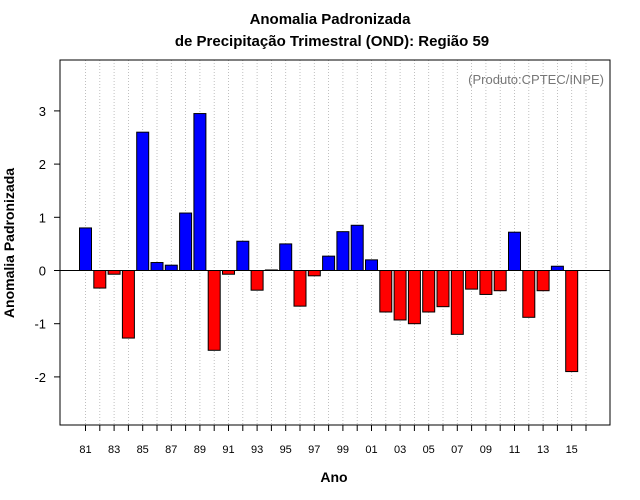 The width and height of the screenshot is (640, 500). What do you see at coordinates (114, 450) in the screenshot?
I see `x-tick-label: 83` at bounding box center [114, 450].